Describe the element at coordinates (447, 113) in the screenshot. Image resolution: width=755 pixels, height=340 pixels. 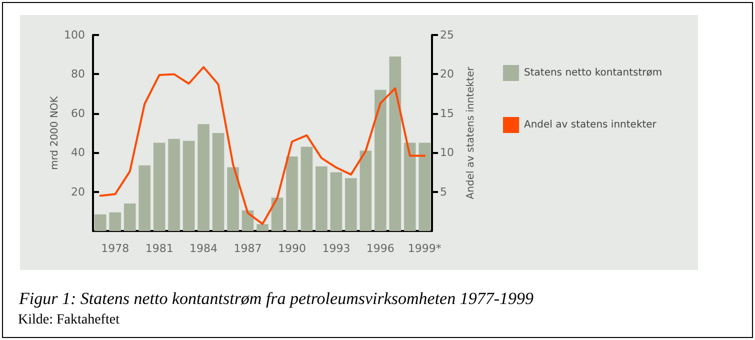
I see `y2-tick-label: 15` at that location.